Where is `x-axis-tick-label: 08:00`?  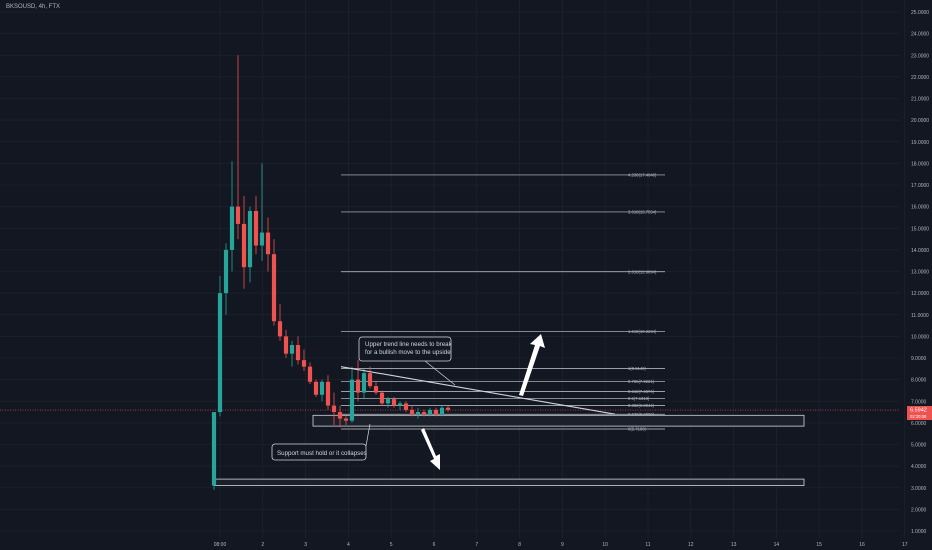 x-axis-tick-label: 08:00 is located at coordinates (220, 545).